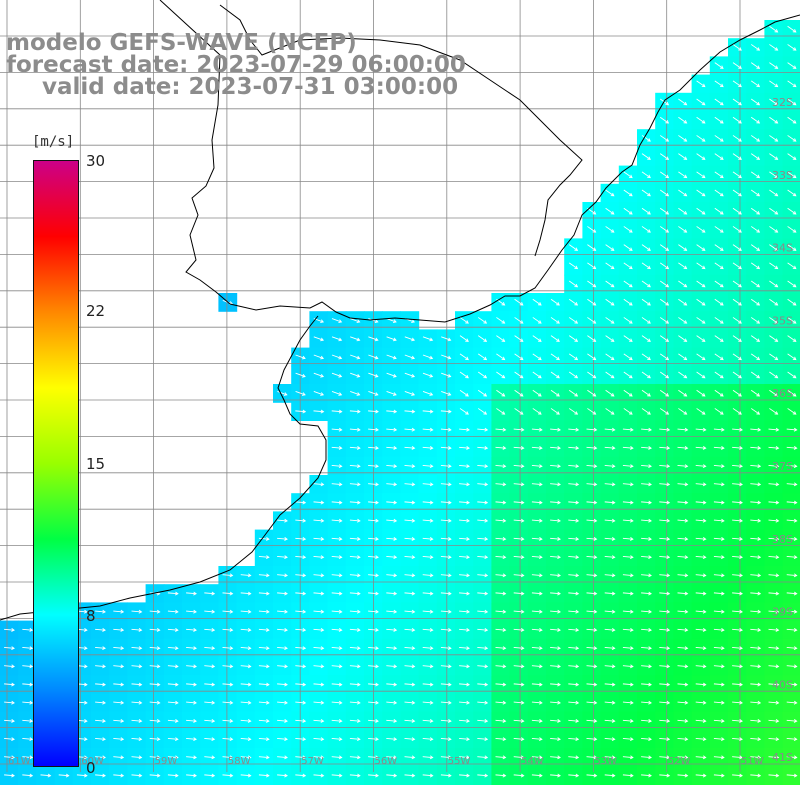 The height and width of the screenshot is (800, 800). What do you see at coordinates (19, 761) in the screenshot?
I see `lon-label: 61W` at bounding box center [19, 761].